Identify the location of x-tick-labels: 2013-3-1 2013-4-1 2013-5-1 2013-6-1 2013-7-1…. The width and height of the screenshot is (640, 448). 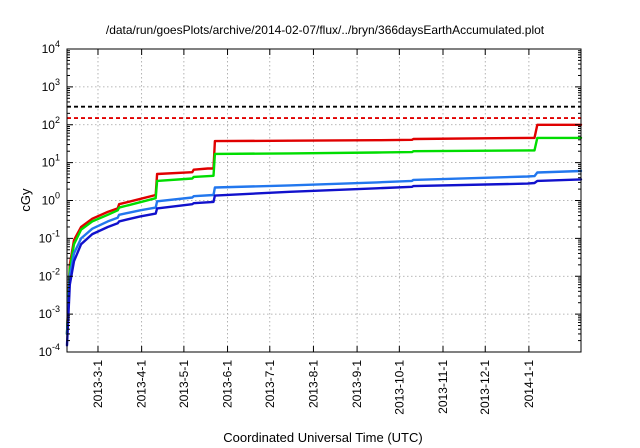
(313, 387).